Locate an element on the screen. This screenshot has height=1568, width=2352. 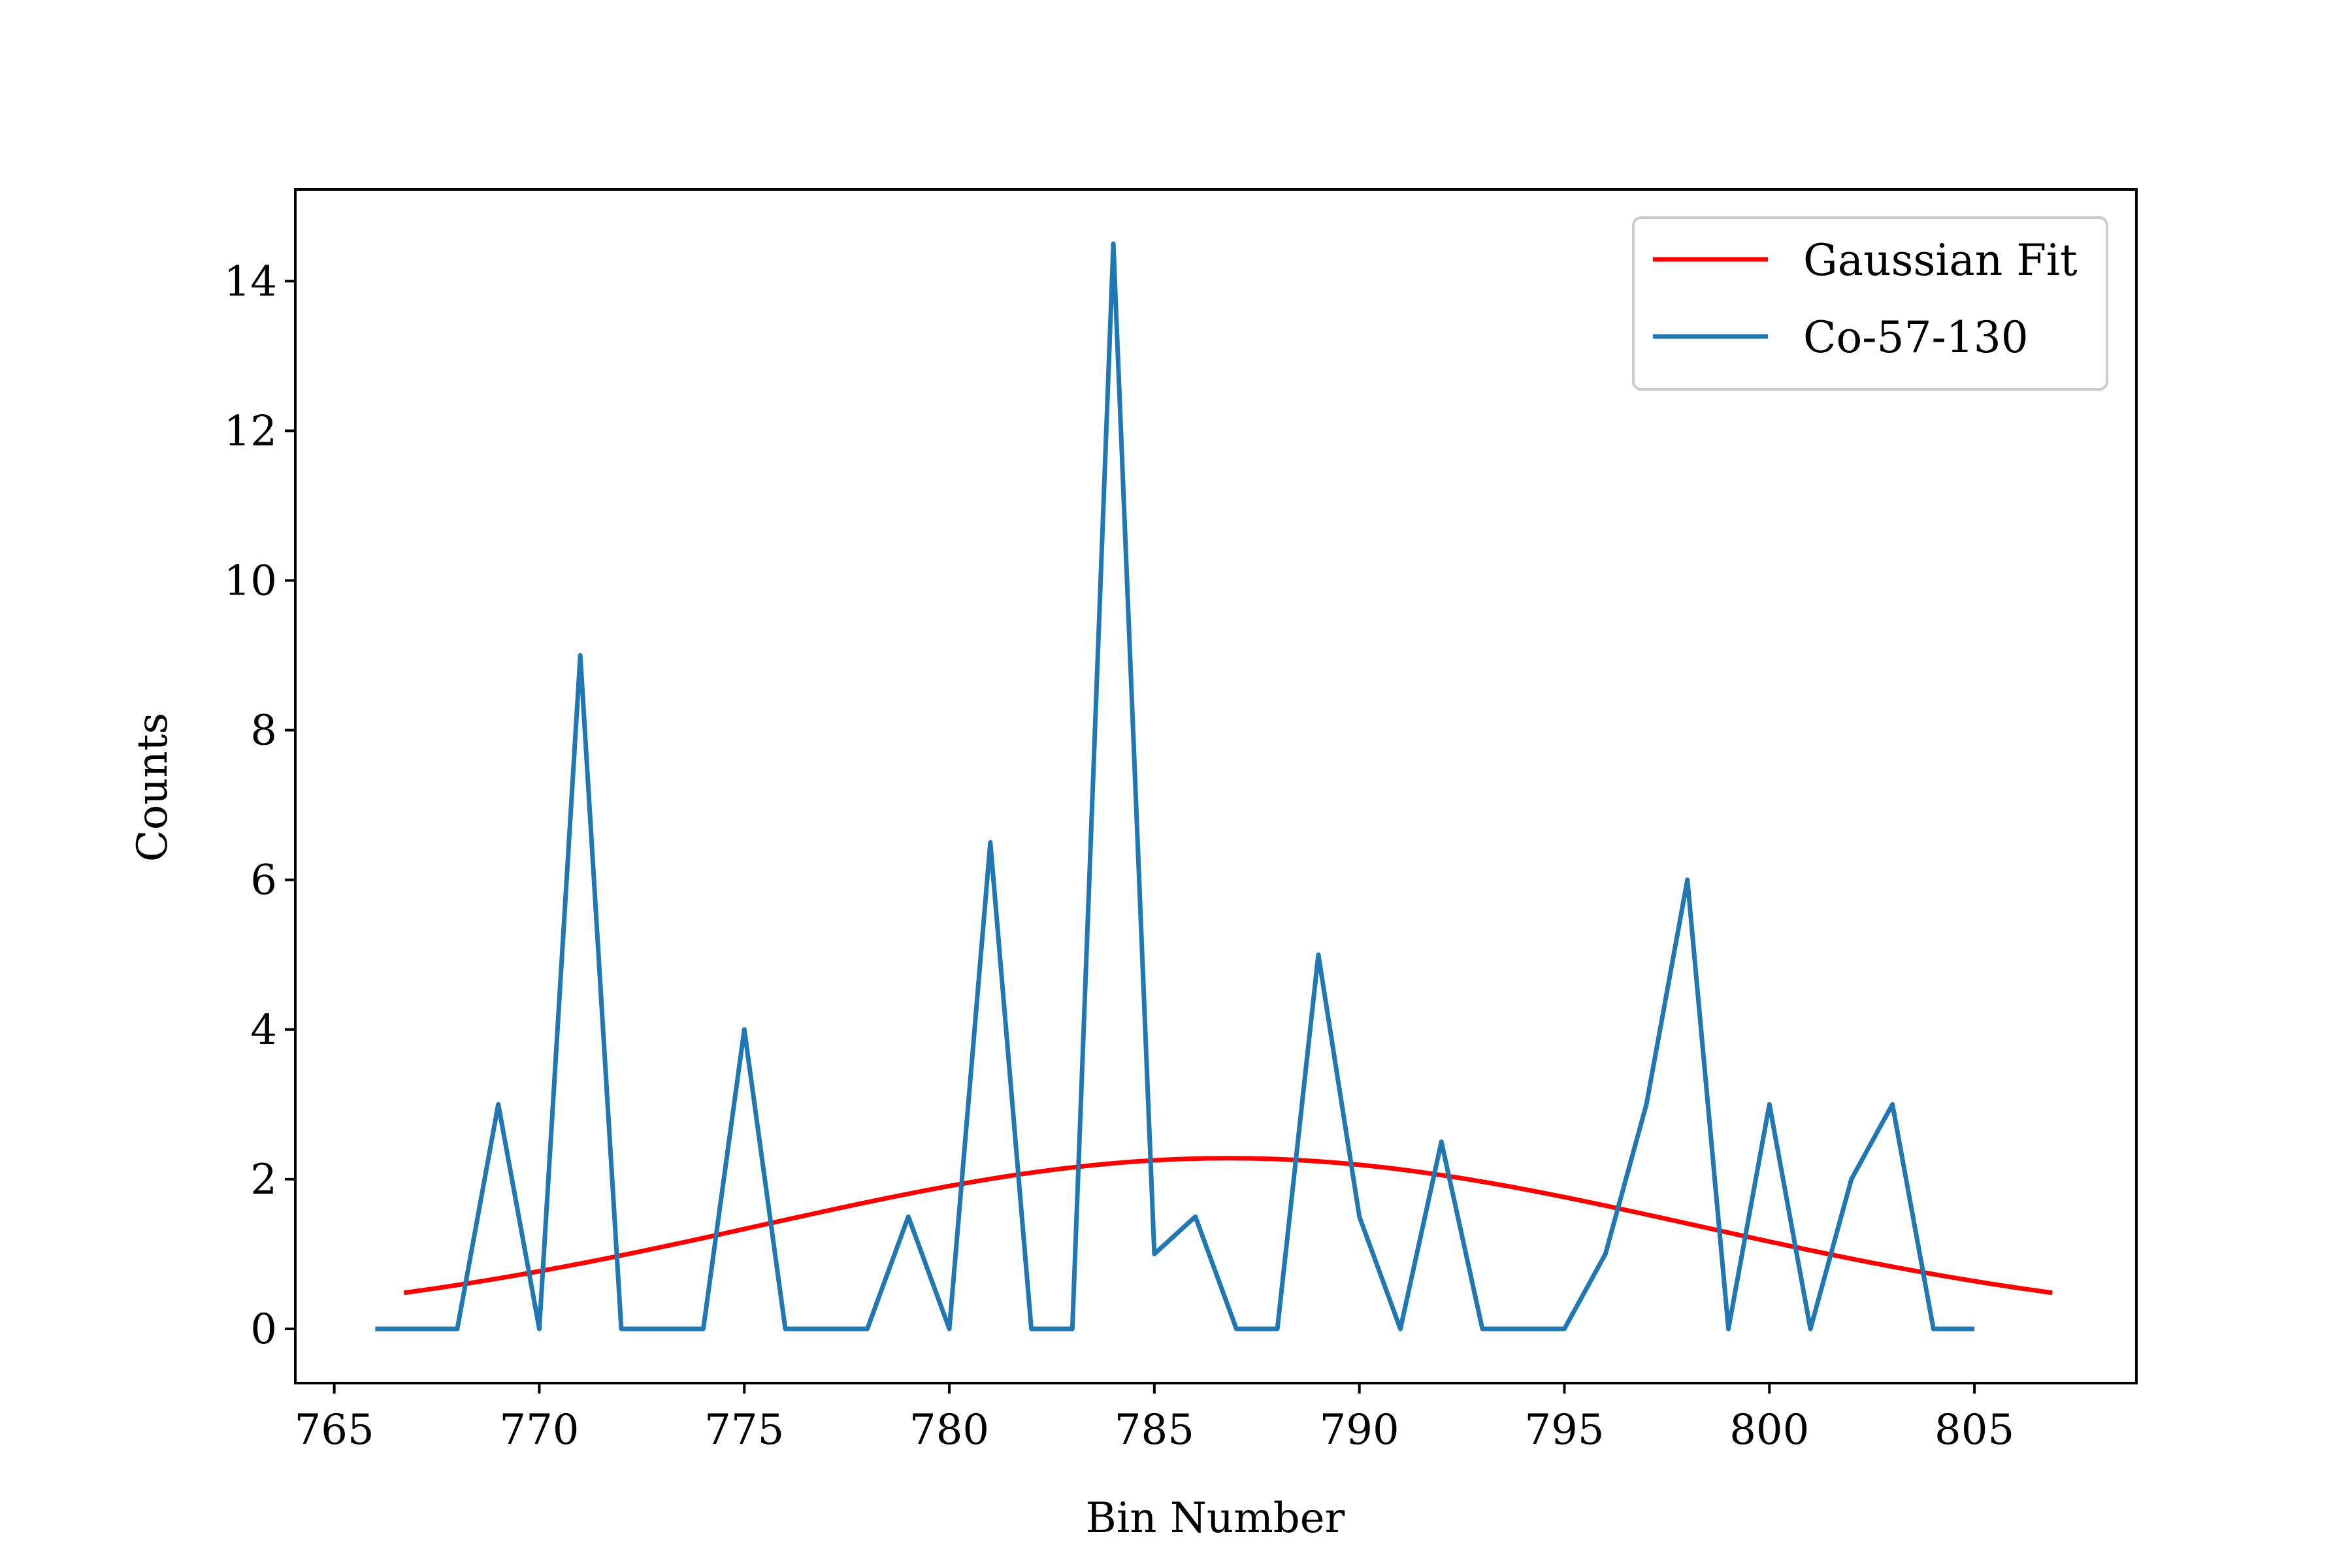
series-line-gaussian-fit is located at coordinates (1228, 1226).